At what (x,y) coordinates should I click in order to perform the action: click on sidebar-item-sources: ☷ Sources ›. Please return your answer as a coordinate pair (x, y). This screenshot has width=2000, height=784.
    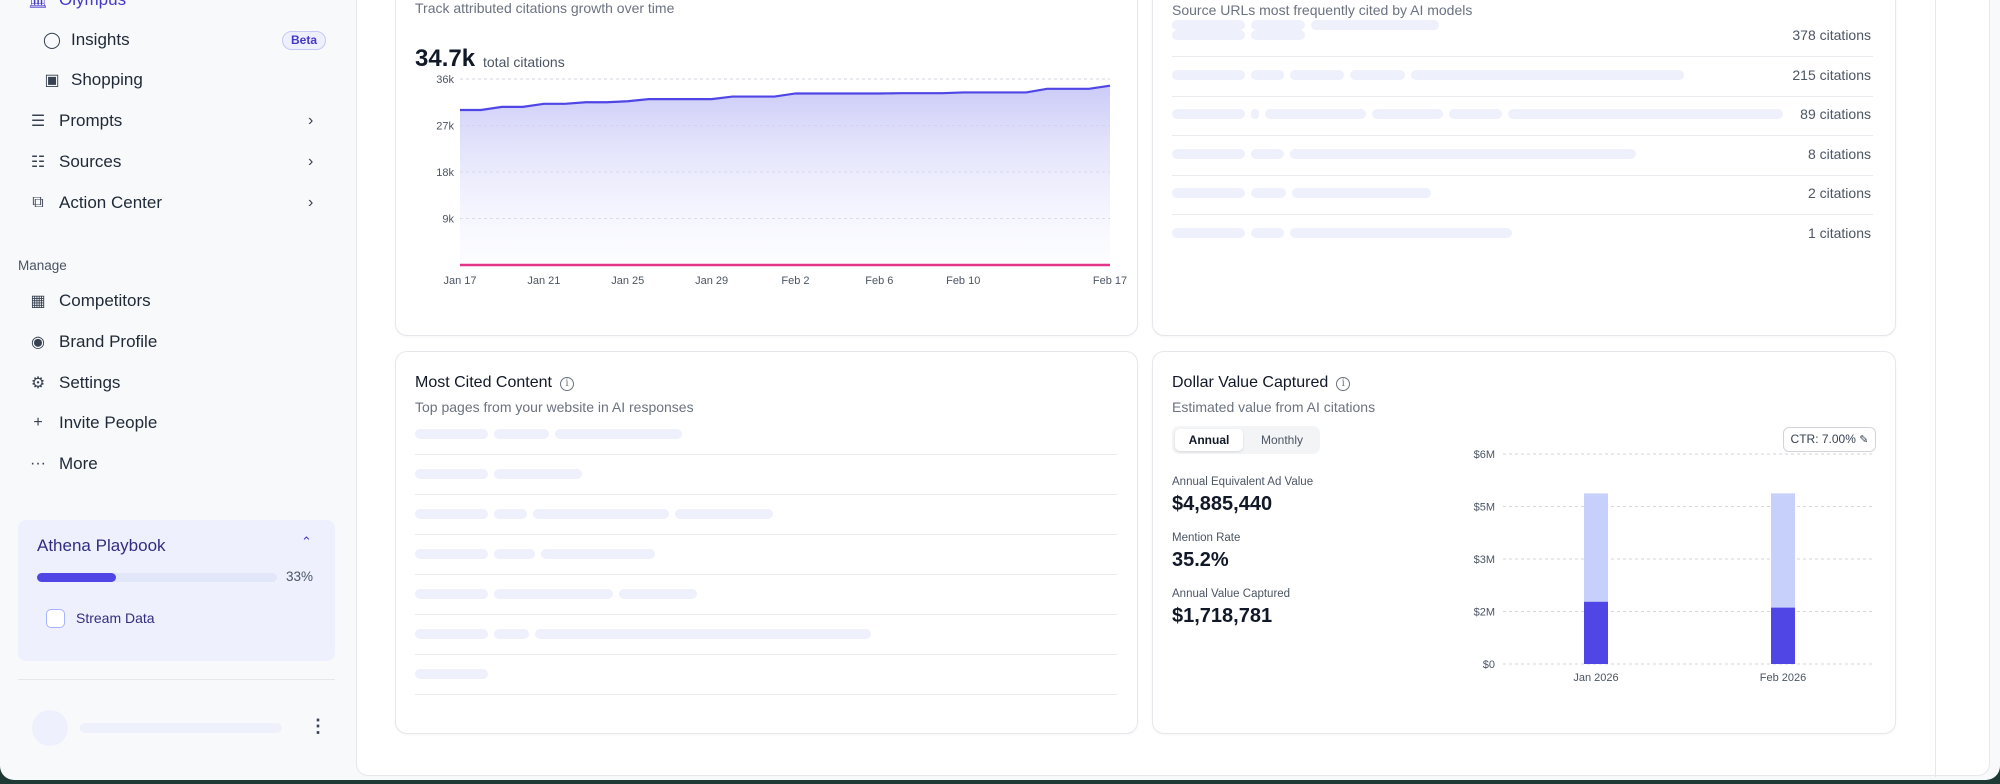
    Looking at the image, I should click on (170, 162).